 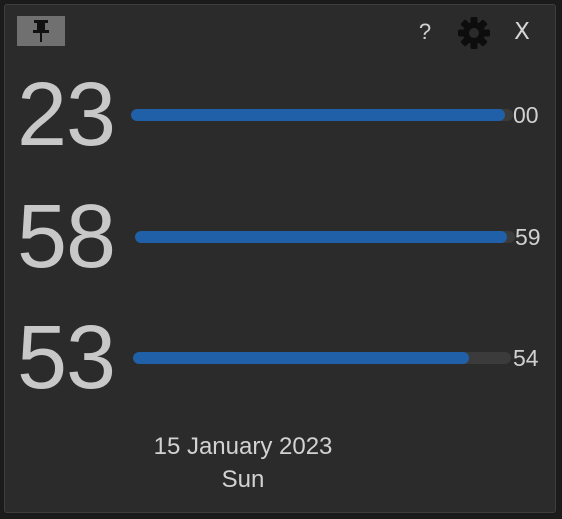 I want to click on seconds-next-value: 54, so click(x=526, y=358).